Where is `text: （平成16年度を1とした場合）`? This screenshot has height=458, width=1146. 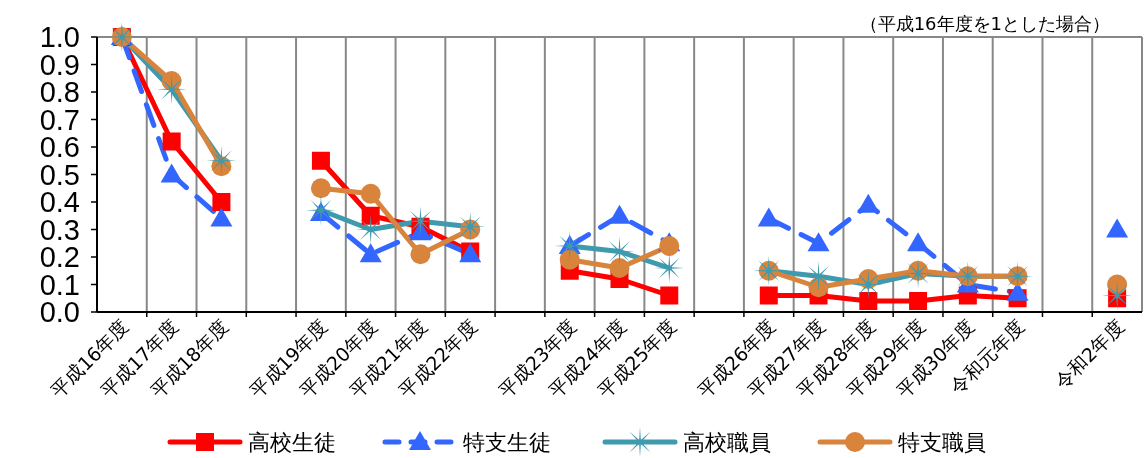
text: （平成16年度を1とした場合） is located at coordinates (984, 23).